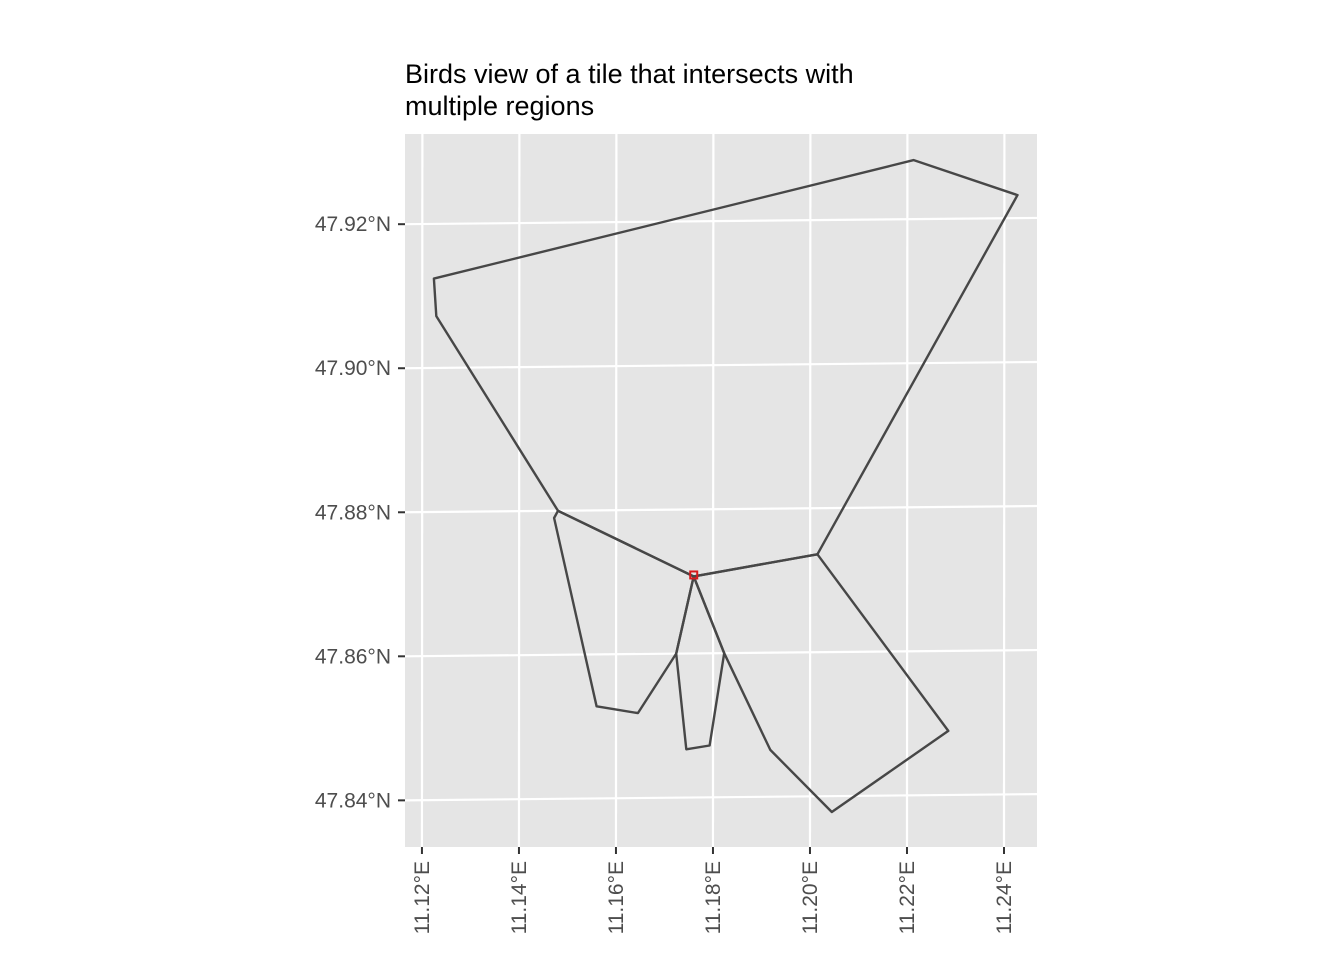  I want to click on tile-layer, so click(694, 575).